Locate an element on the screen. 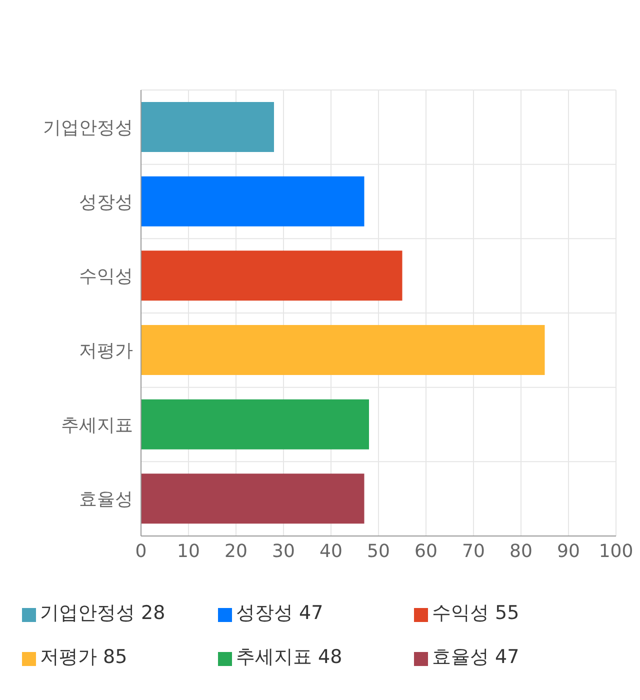 The width and height of the screenshot is (640, 700). legend-label: 추세지표 48 is located at coordinates (289, 657).